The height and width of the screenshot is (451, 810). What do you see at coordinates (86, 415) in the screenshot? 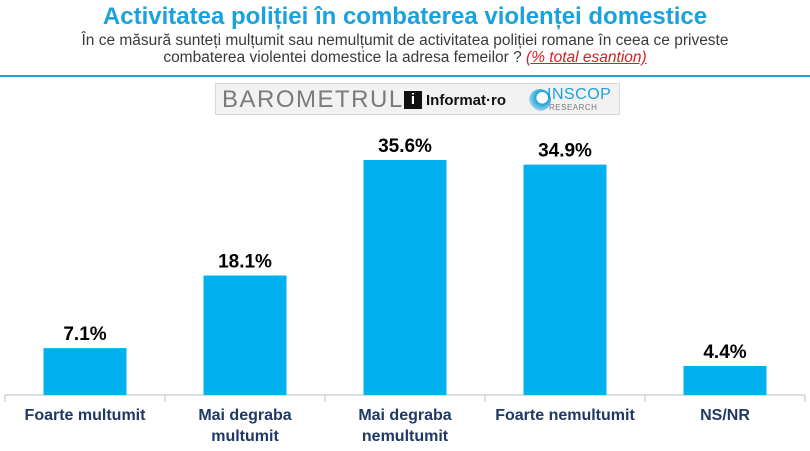
I see `x-tick-label: Foarte multumit` at bounding box center [86, 415].